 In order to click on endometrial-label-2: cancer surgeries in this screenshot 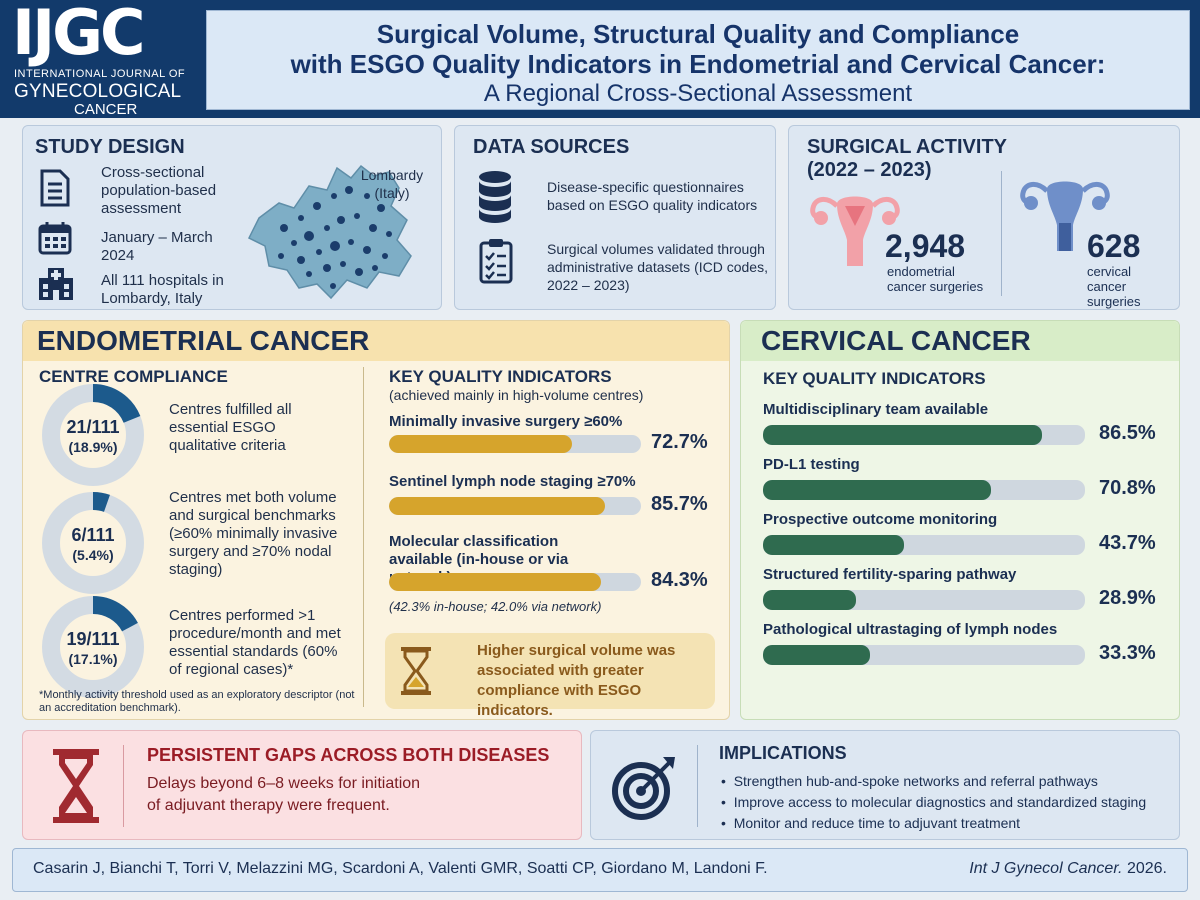, I will do `click(935, 286)`.